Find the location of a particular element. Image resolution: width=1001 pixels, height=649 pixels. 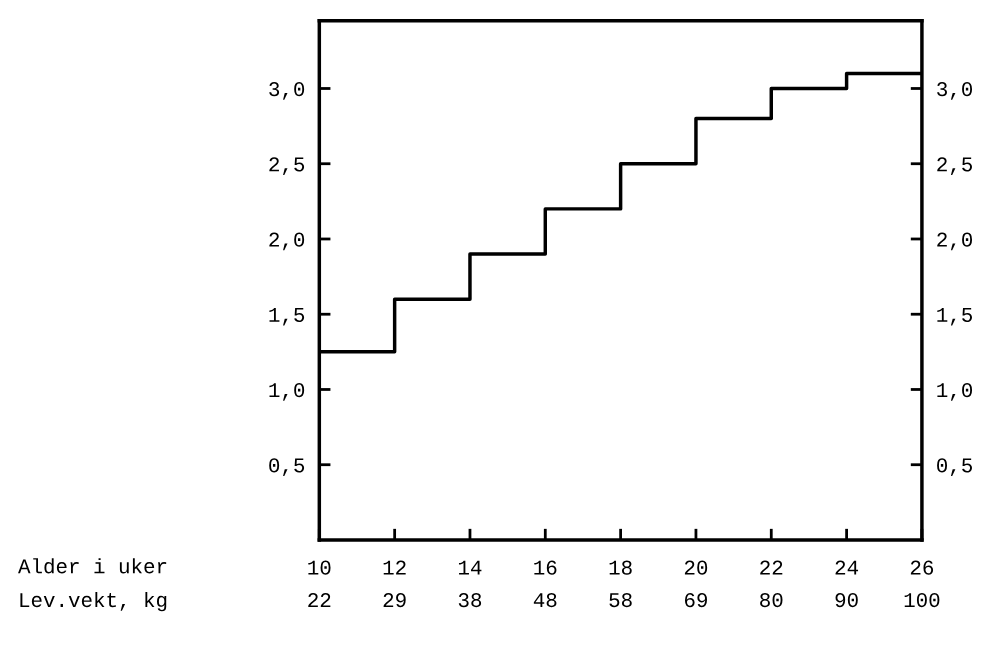

x-tick-label: 24 is located at coordinates (847, 567).